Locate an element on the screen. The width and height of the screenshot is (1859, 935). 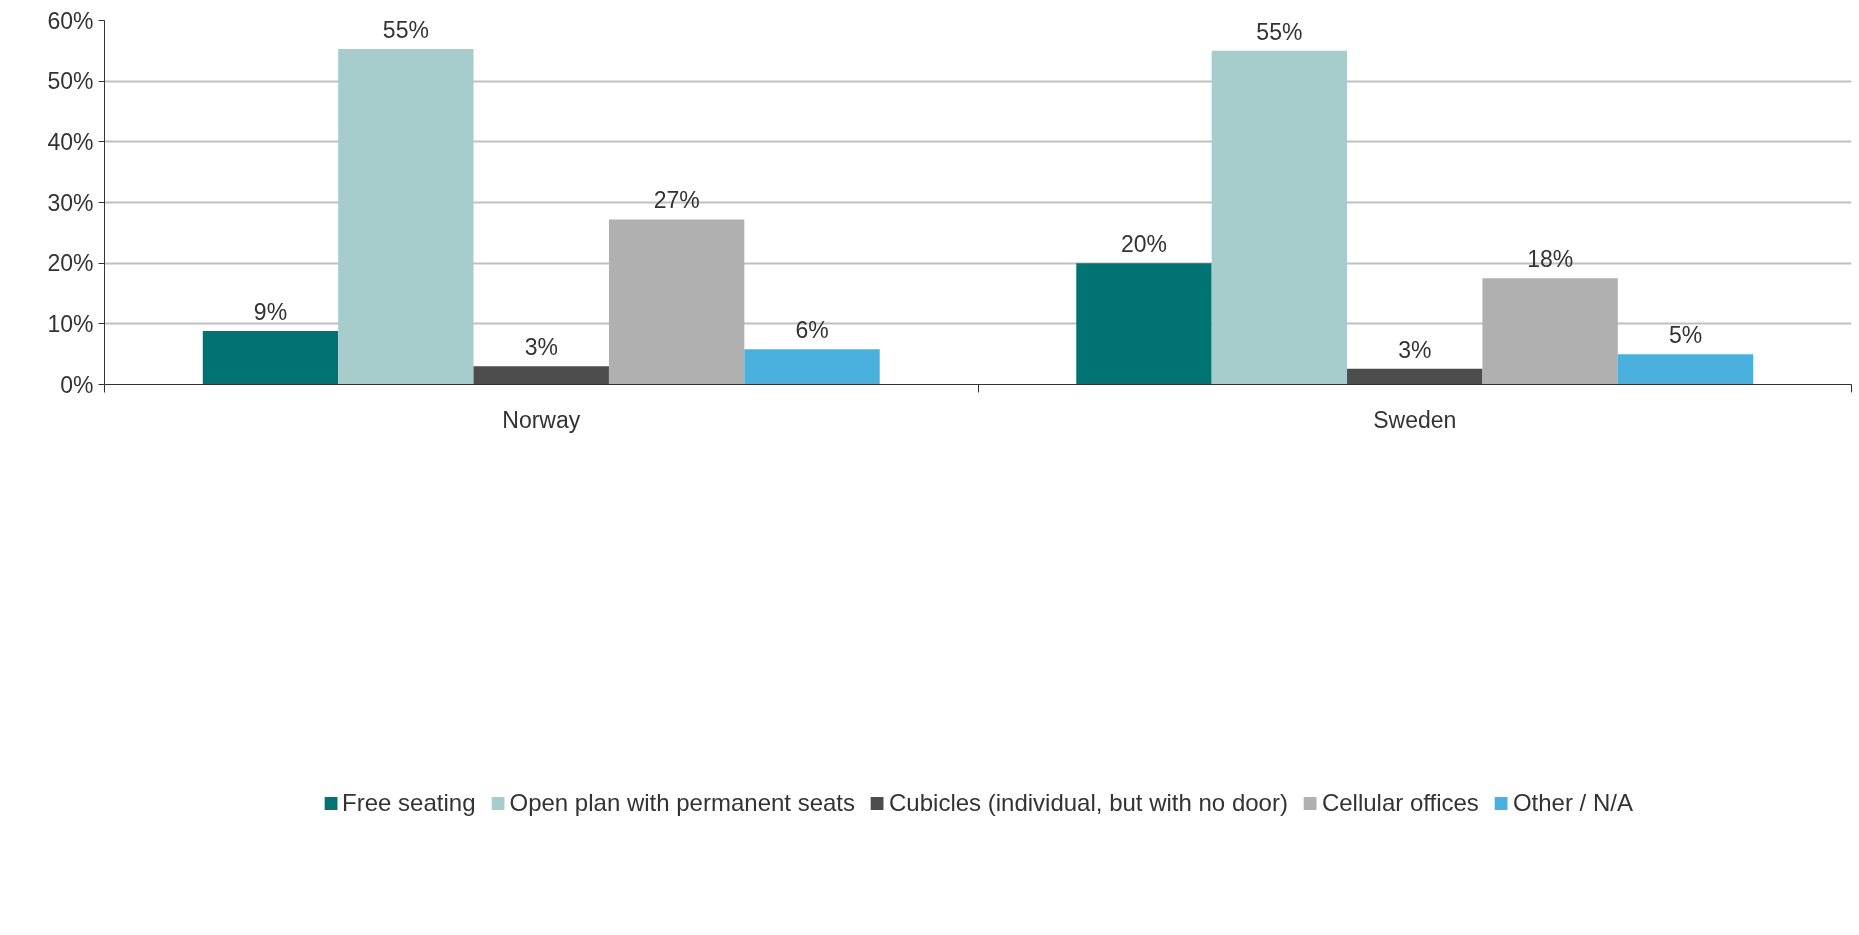
data-label: 6% is located at coordinates (812, 330).